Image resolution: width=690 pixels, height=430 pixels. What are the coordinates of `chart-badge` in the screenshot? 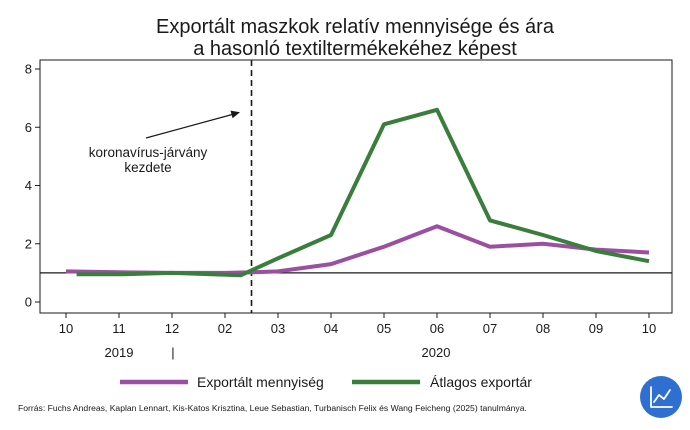 It's located at (661, 397).